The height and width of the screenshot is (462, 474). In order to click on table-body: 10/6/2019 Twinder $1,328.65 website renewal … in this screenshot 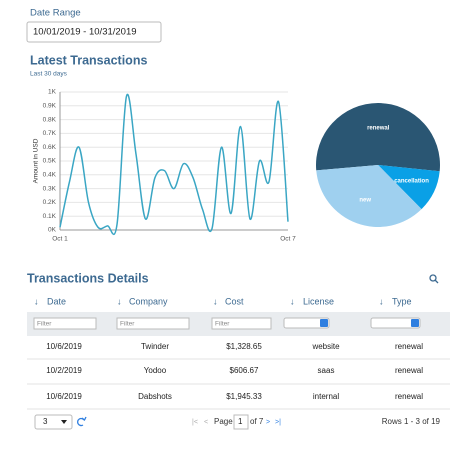, I will do `click(238, 376)`.